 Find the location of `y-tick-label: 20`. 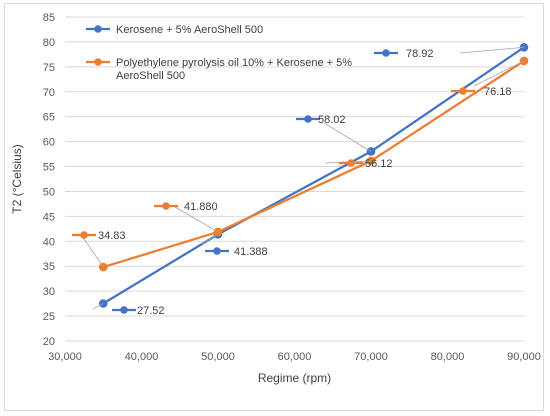

y-tick-label: 20 is located at coordinates (49, 342).